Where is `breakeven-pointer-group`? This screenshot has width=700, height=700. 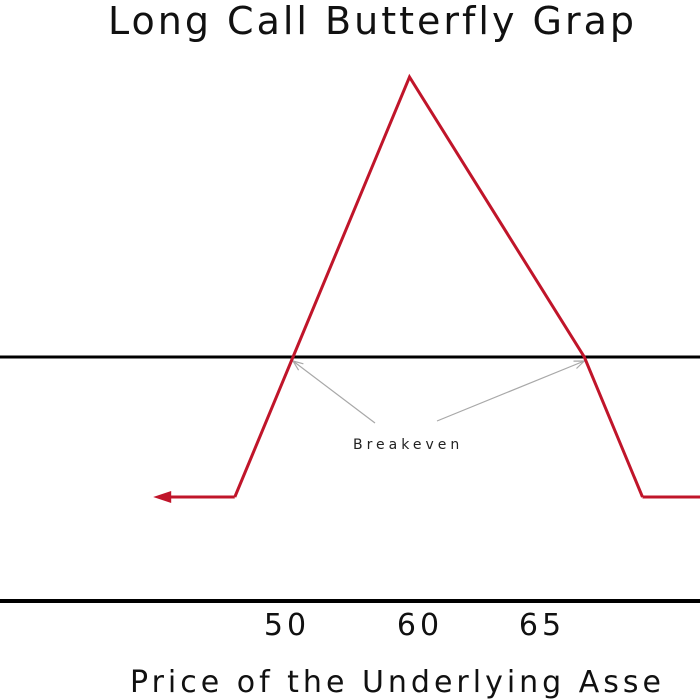
breakeven-pointer-group is located at coordinates (438, 392).